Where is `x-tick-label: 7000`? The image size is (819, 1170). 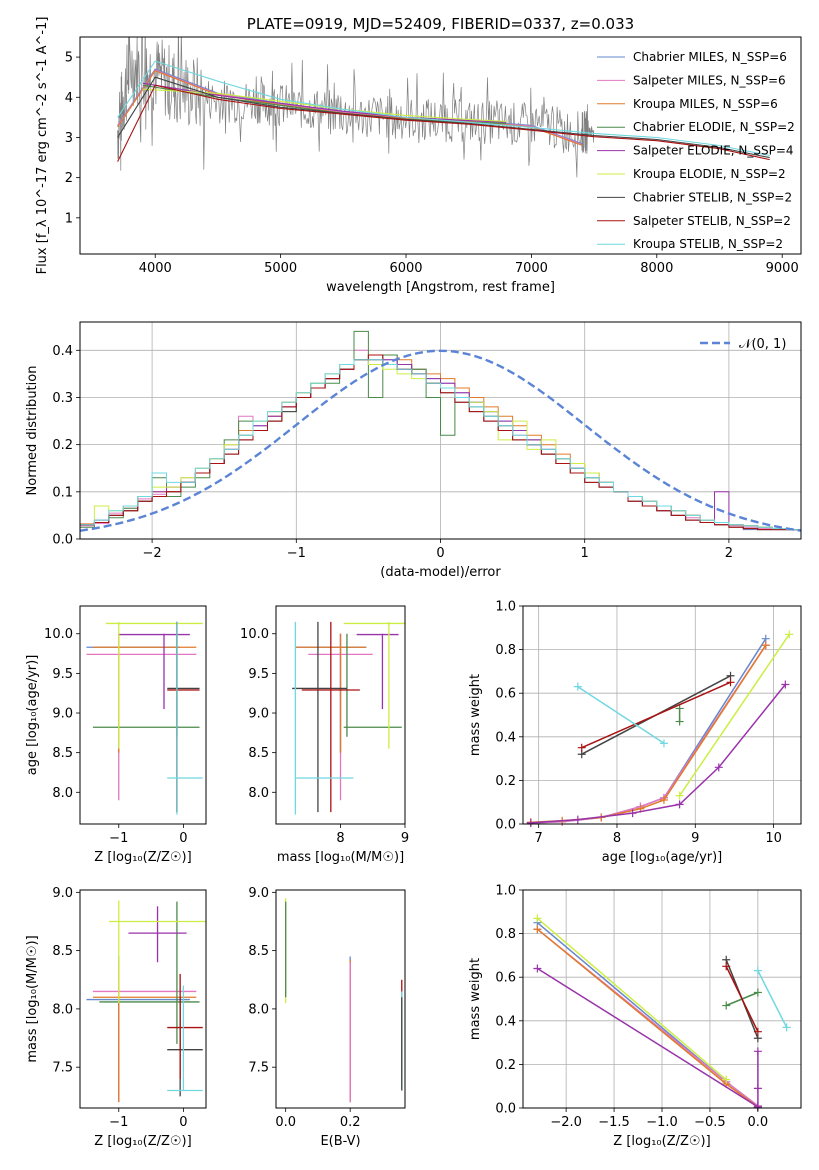 x-tick-label: 7000 is located at coordinates (531, 268).